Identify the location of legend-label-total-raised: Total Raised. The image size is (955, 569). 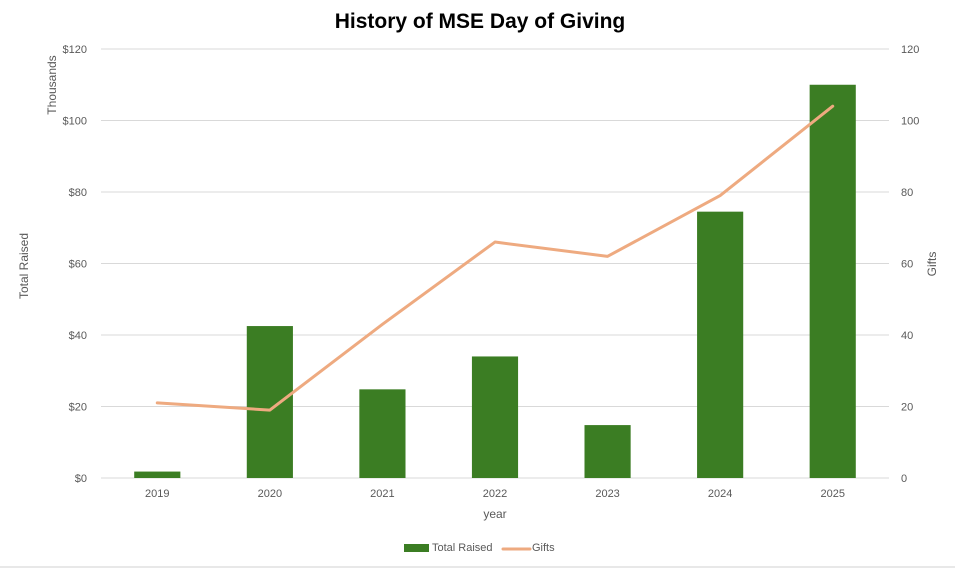
(462, 548).